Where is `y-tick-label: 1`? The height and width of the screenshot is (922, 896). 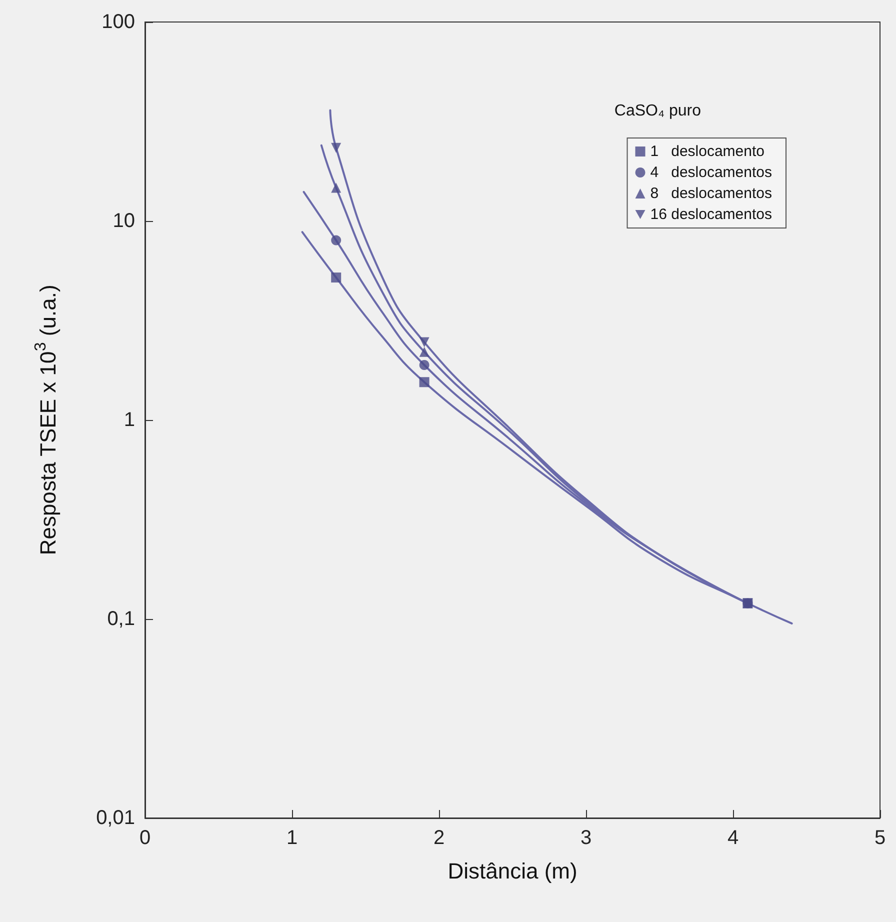
y-tick-label: 1 is located at coordinates (129, 420).